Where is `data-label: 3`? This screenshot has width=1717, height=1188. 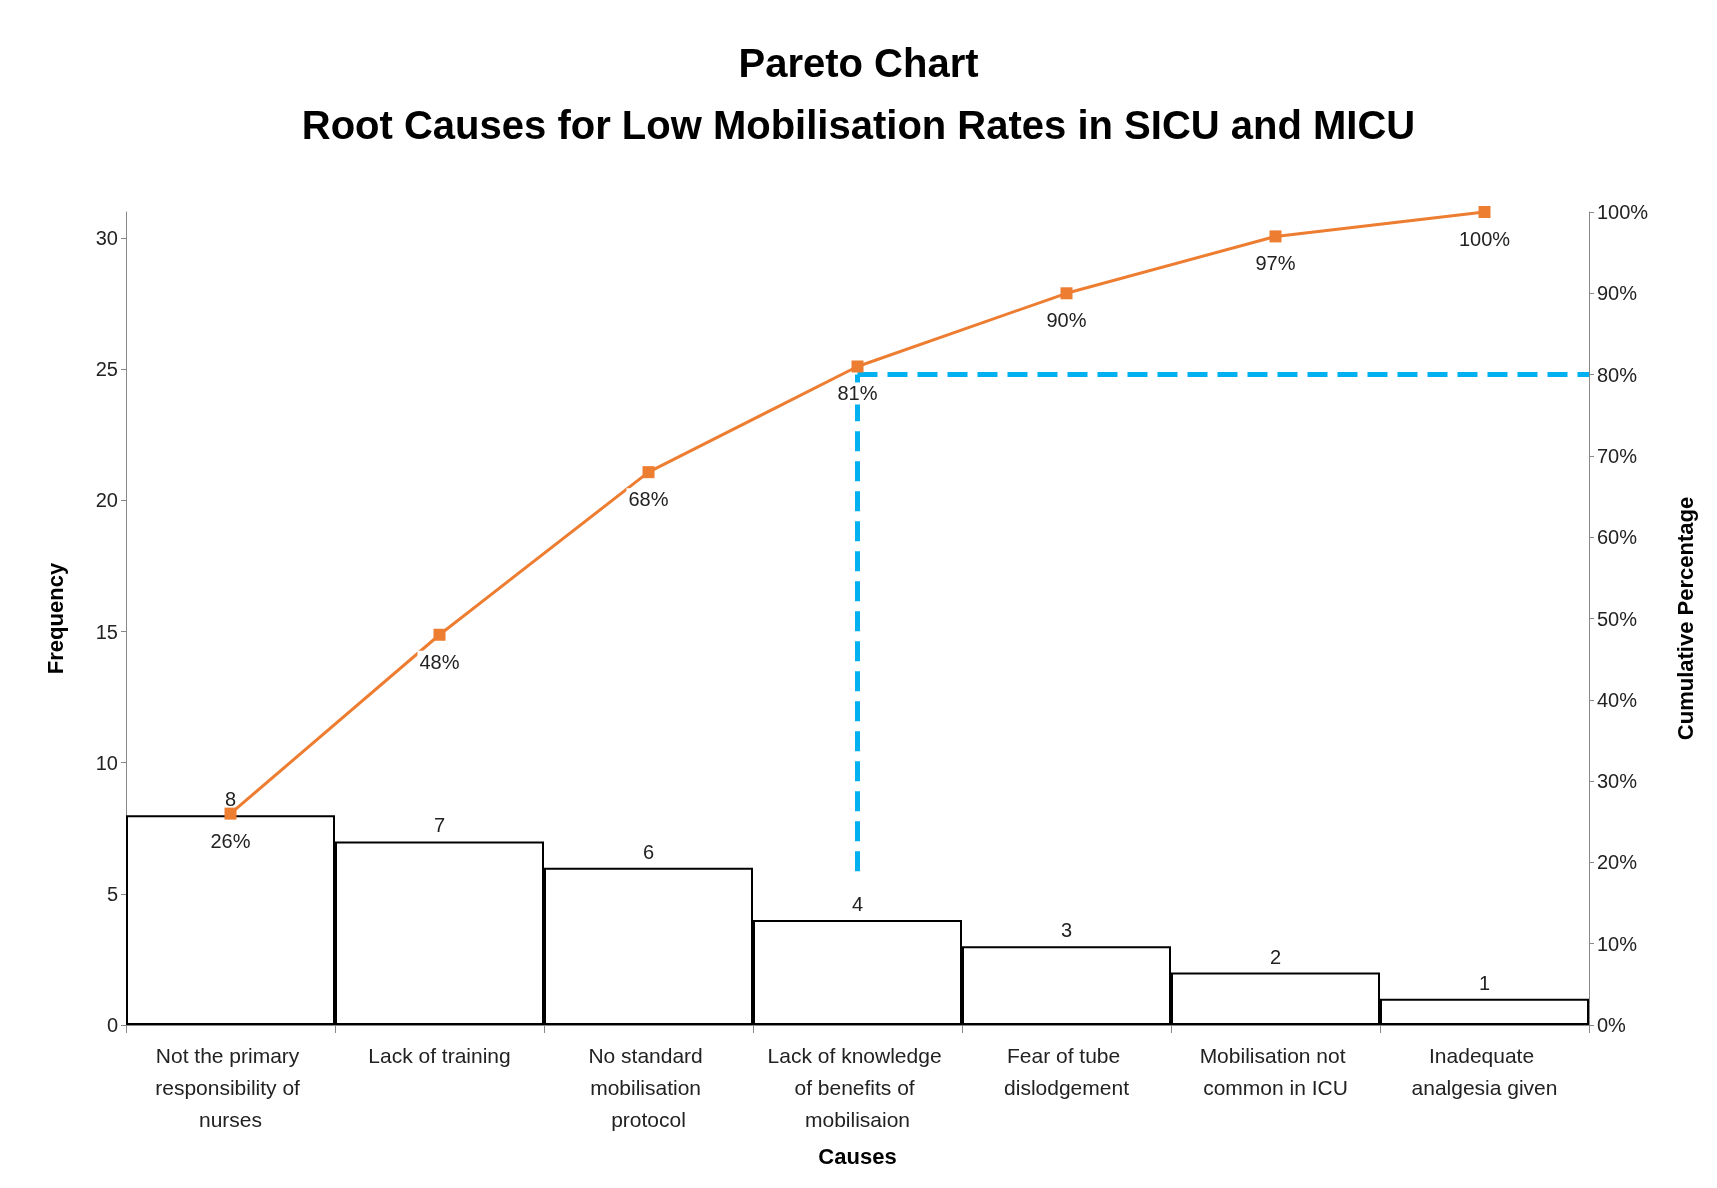 data-label: 3 is located at coordinates (1066, 930).